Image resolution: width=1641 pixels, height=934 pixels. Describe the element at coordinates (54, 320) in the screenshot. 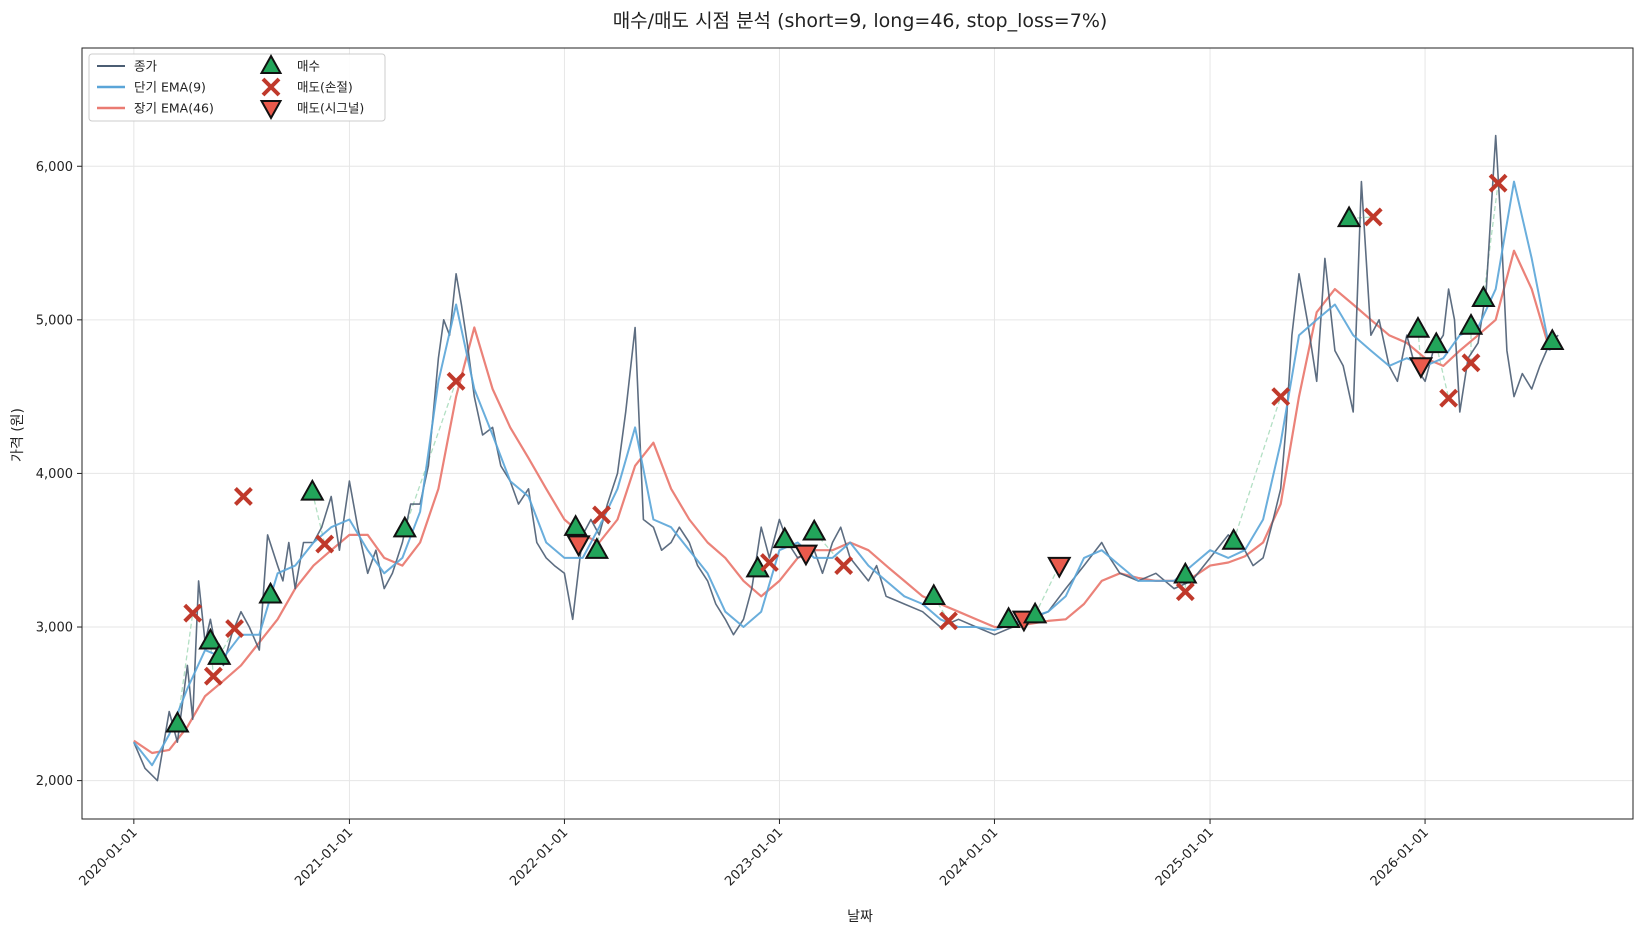

I see `y-tick-label: 5,000` at that location.